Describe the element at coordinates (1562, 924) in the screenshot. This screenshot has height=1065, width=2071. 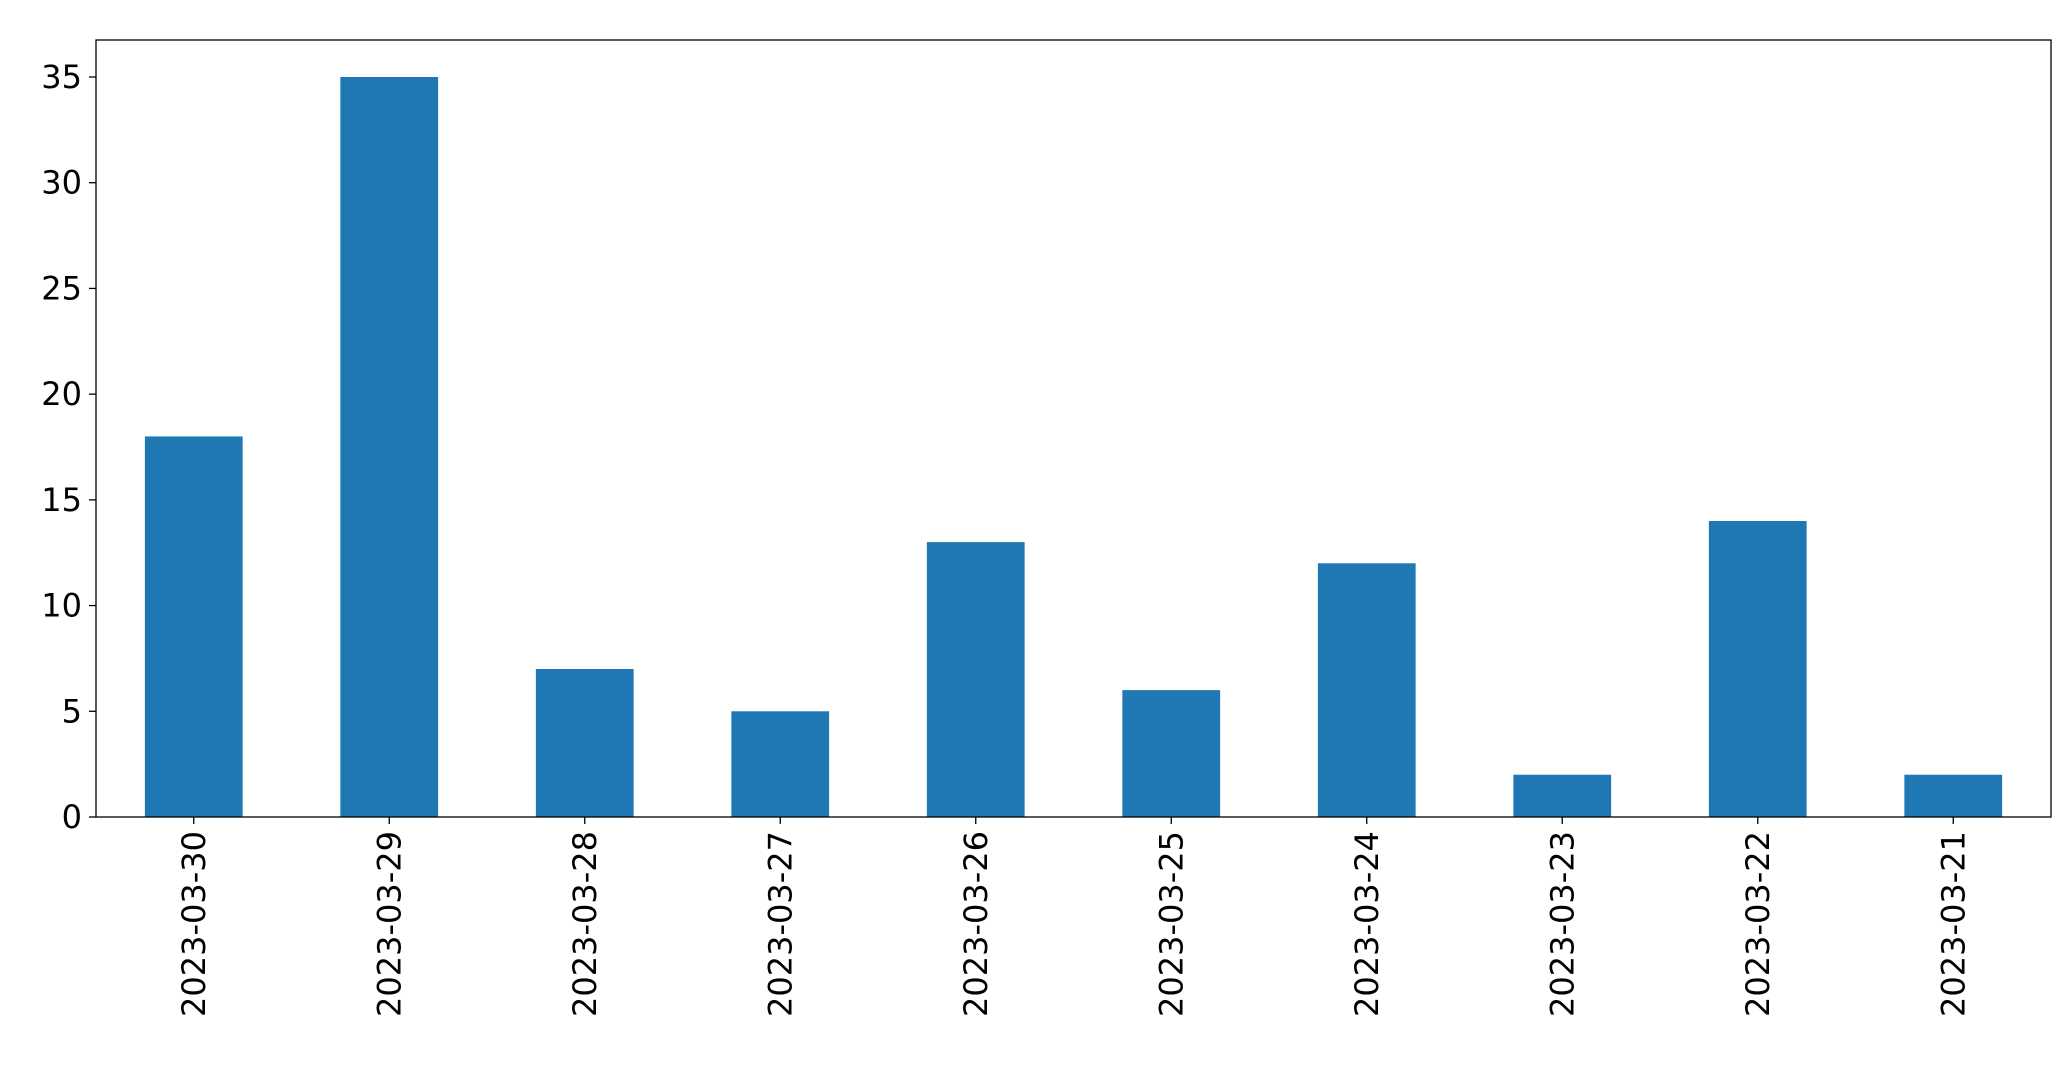
I see `x-tick-label: 2023-03-23` at that location.